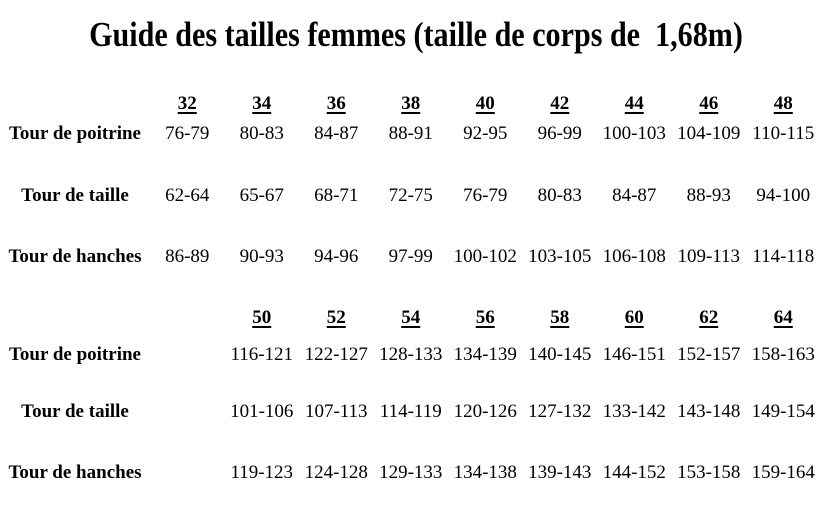 The height and width of the screenshot is (512, 832). I want to click on measurement-value: 109-113, so click(709, 256).